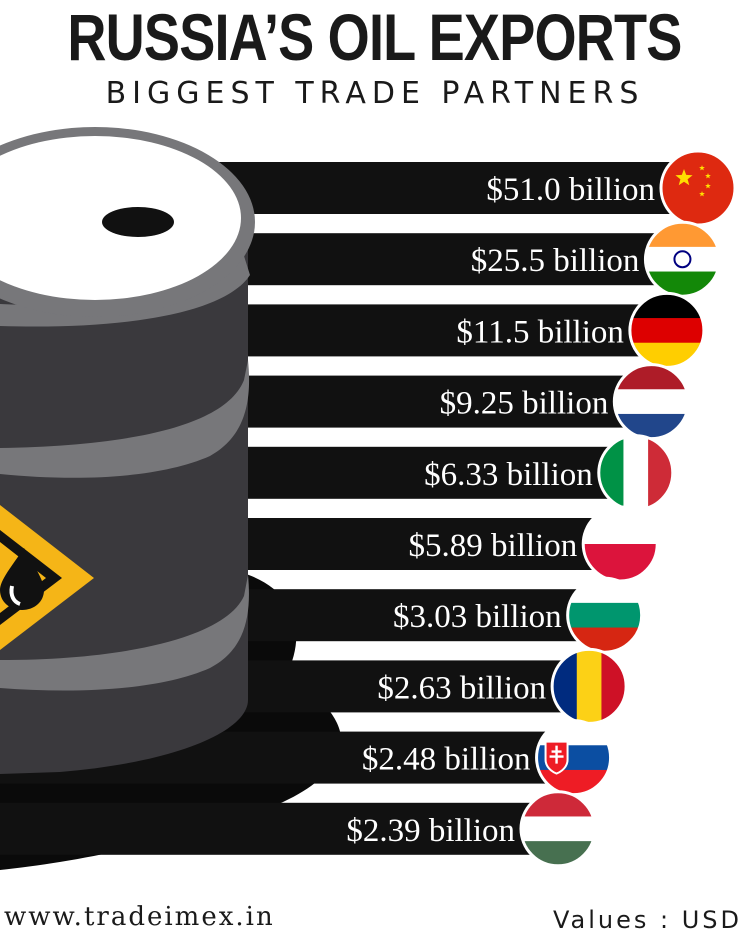 Image resolution: width=750 pixels, height=938 pixels. I want to click on flammable-sign-icon, so click(47, 577).